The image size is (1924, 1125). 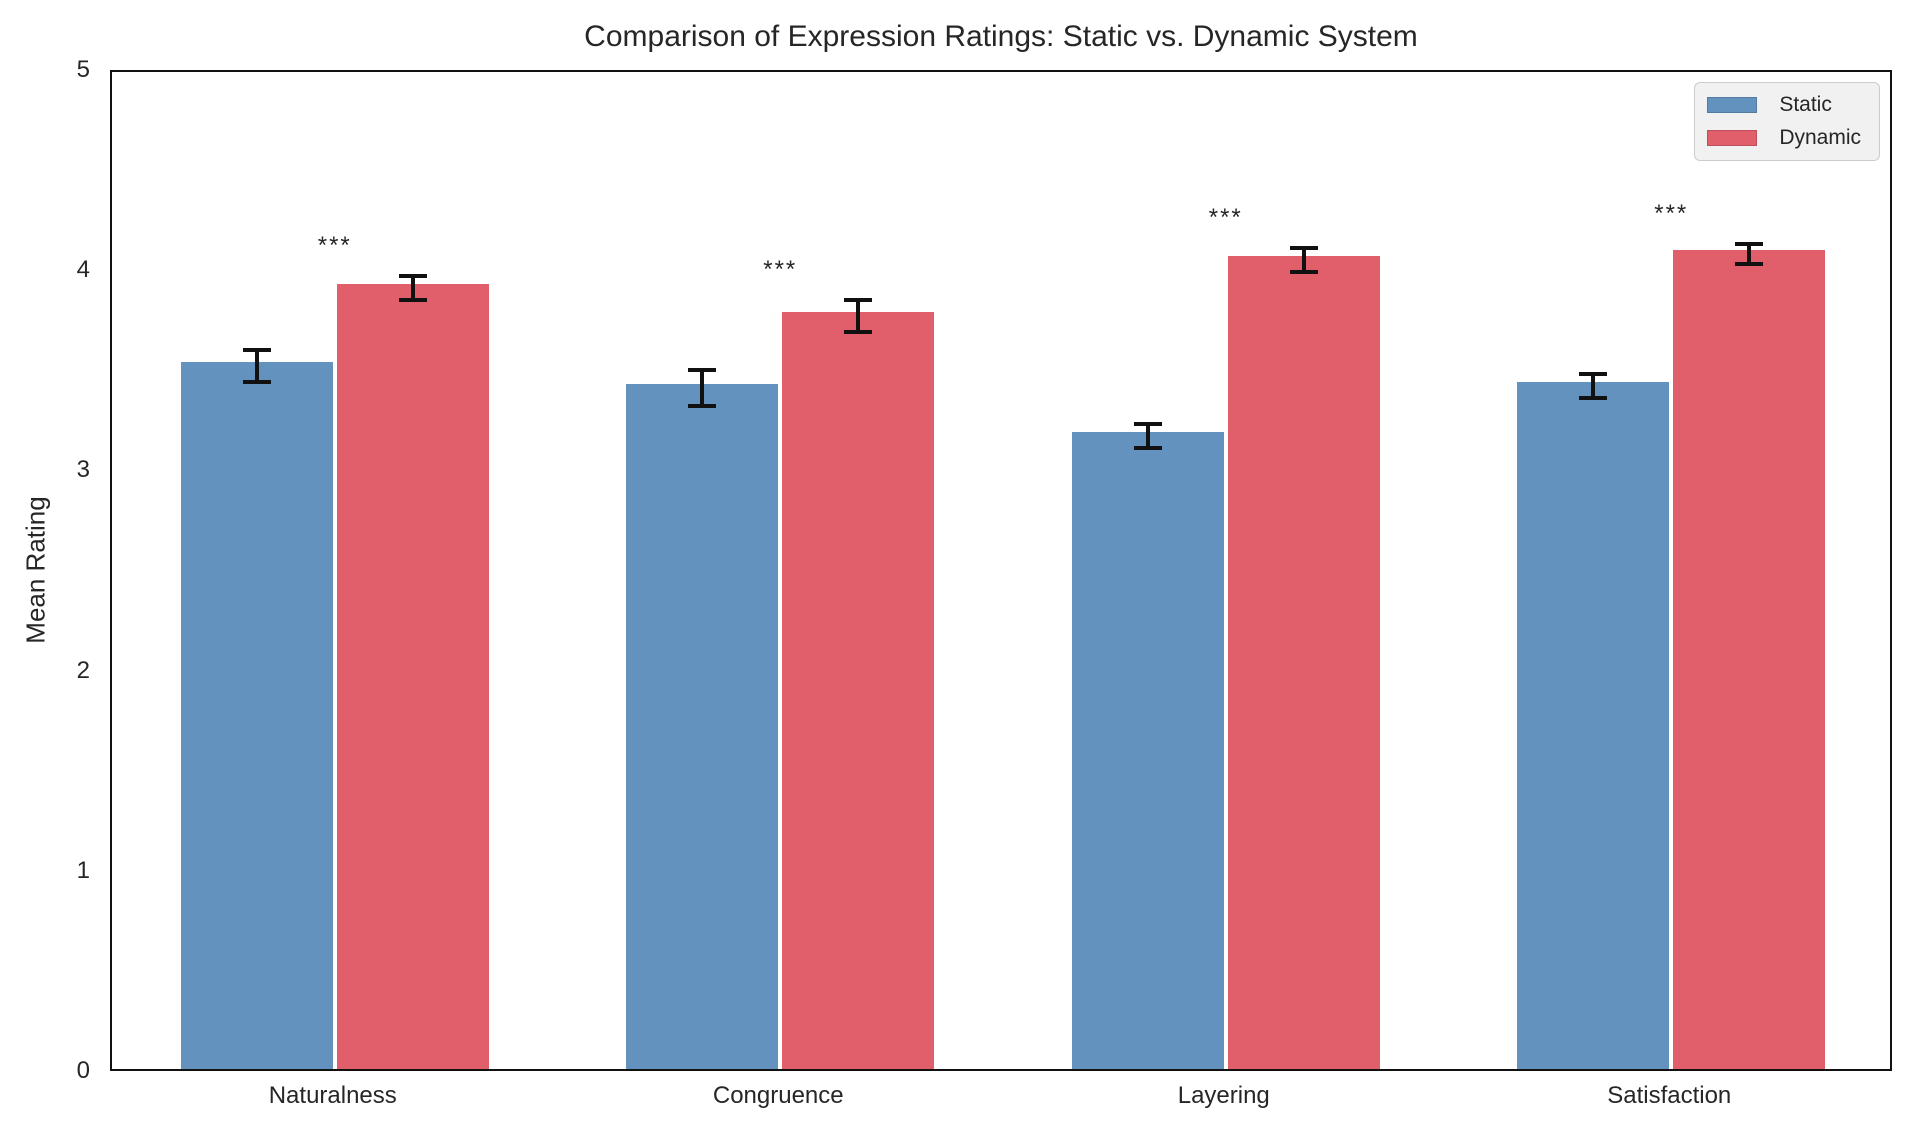 What do you see at coordinates (1749, 254) in the screenshot?
I see `error-bar-dynamic-satisfaction` at bounding box center [1749, 254].